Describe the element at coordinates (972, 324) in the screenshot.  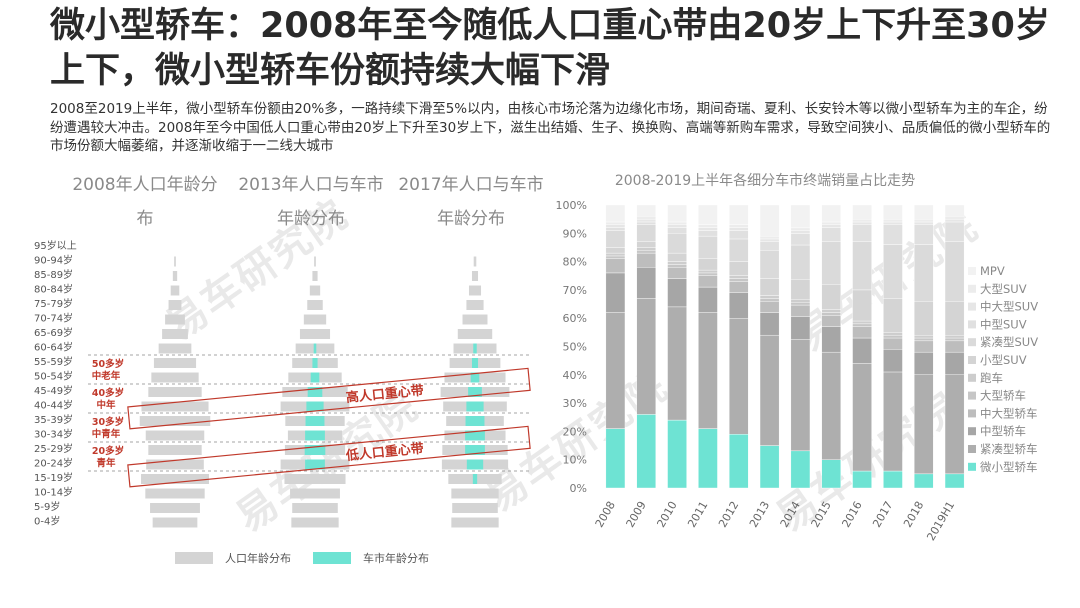
I see `legend-swatch` at that location.